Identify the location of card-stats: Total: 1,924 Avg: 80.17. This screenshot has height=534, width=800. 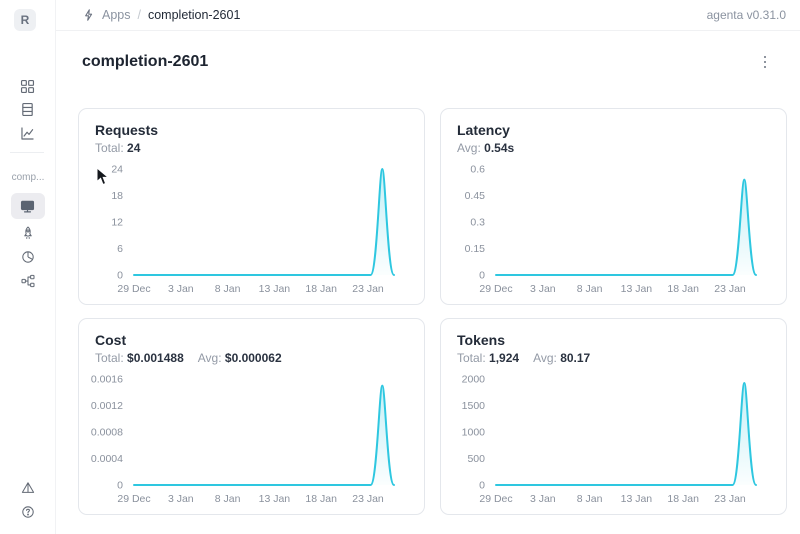
(613, 358).